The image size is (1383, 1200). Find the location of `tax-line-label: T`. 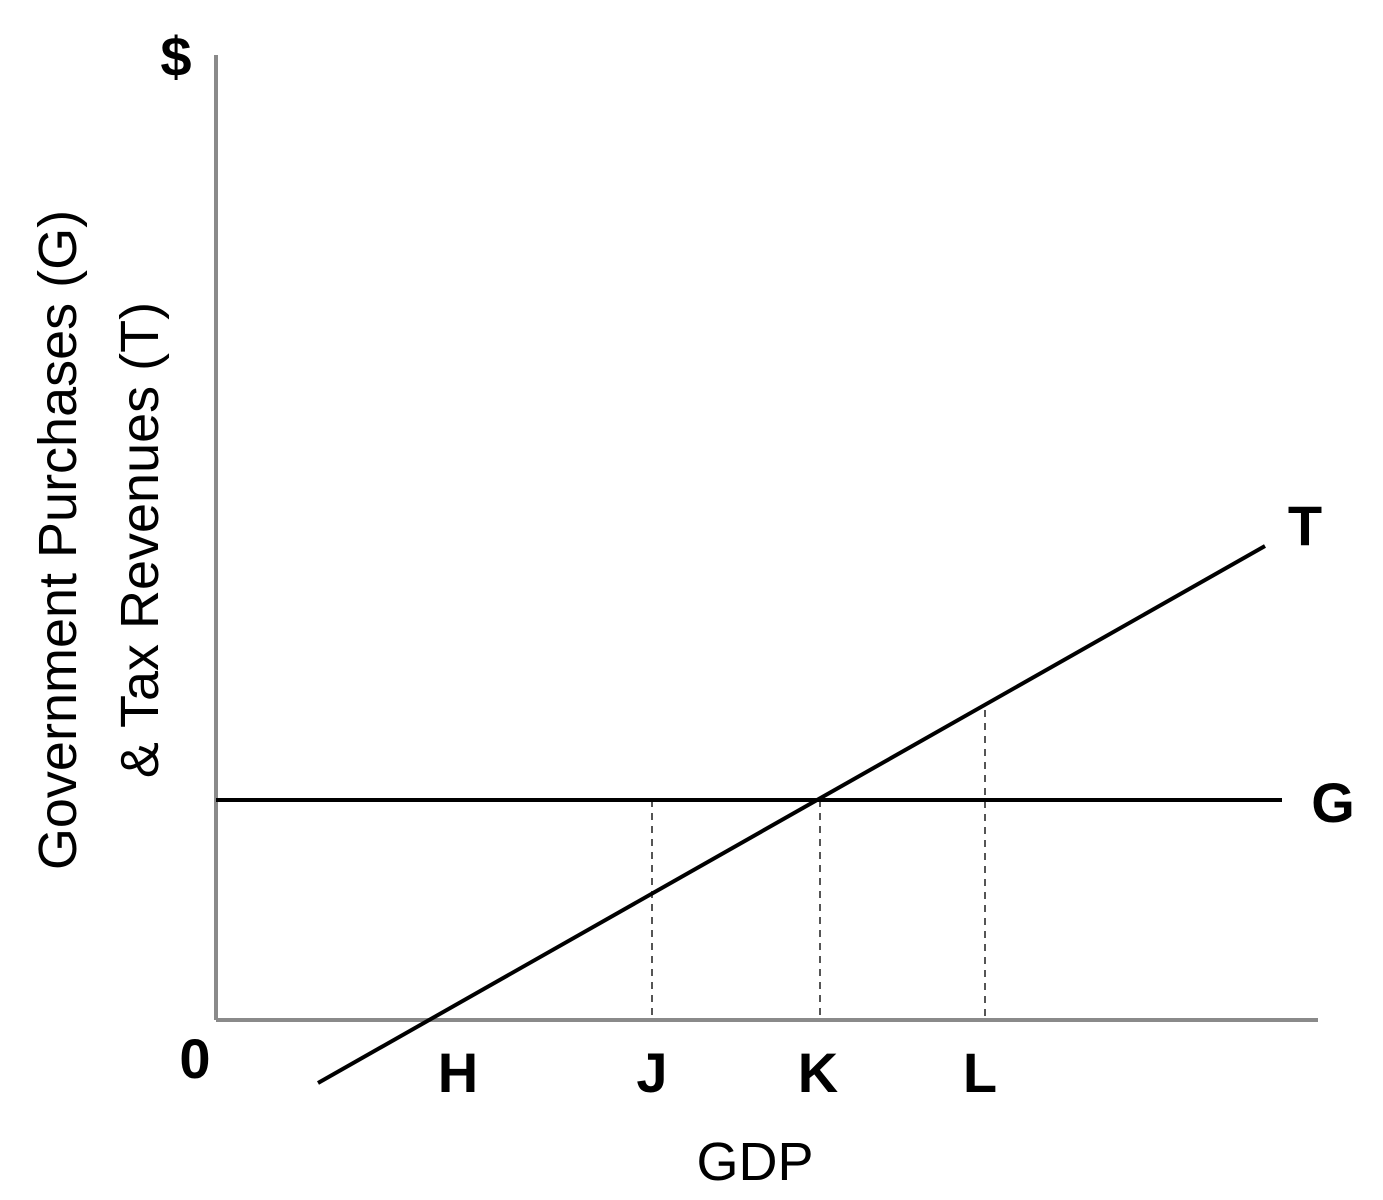

tax-line-label: T is located at coordinates (1305, 525).